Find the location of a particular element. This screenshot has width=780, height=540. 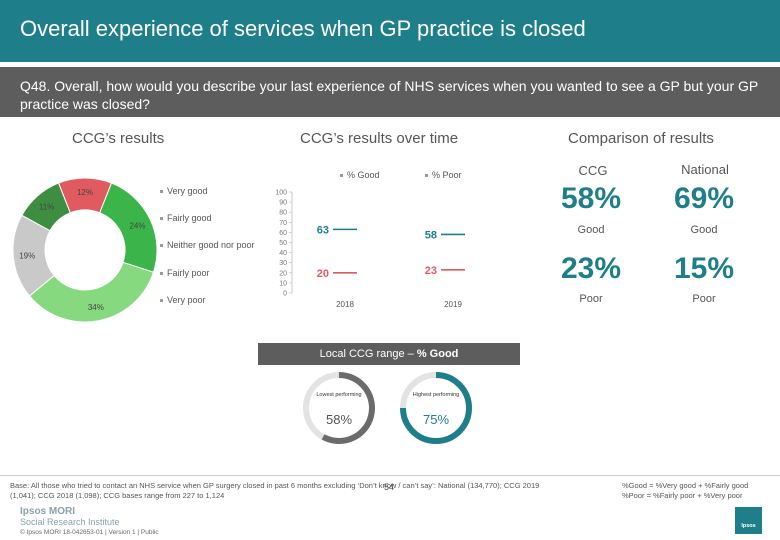

ipsos-logo: Ipsos is located at coordinates (748, 520).